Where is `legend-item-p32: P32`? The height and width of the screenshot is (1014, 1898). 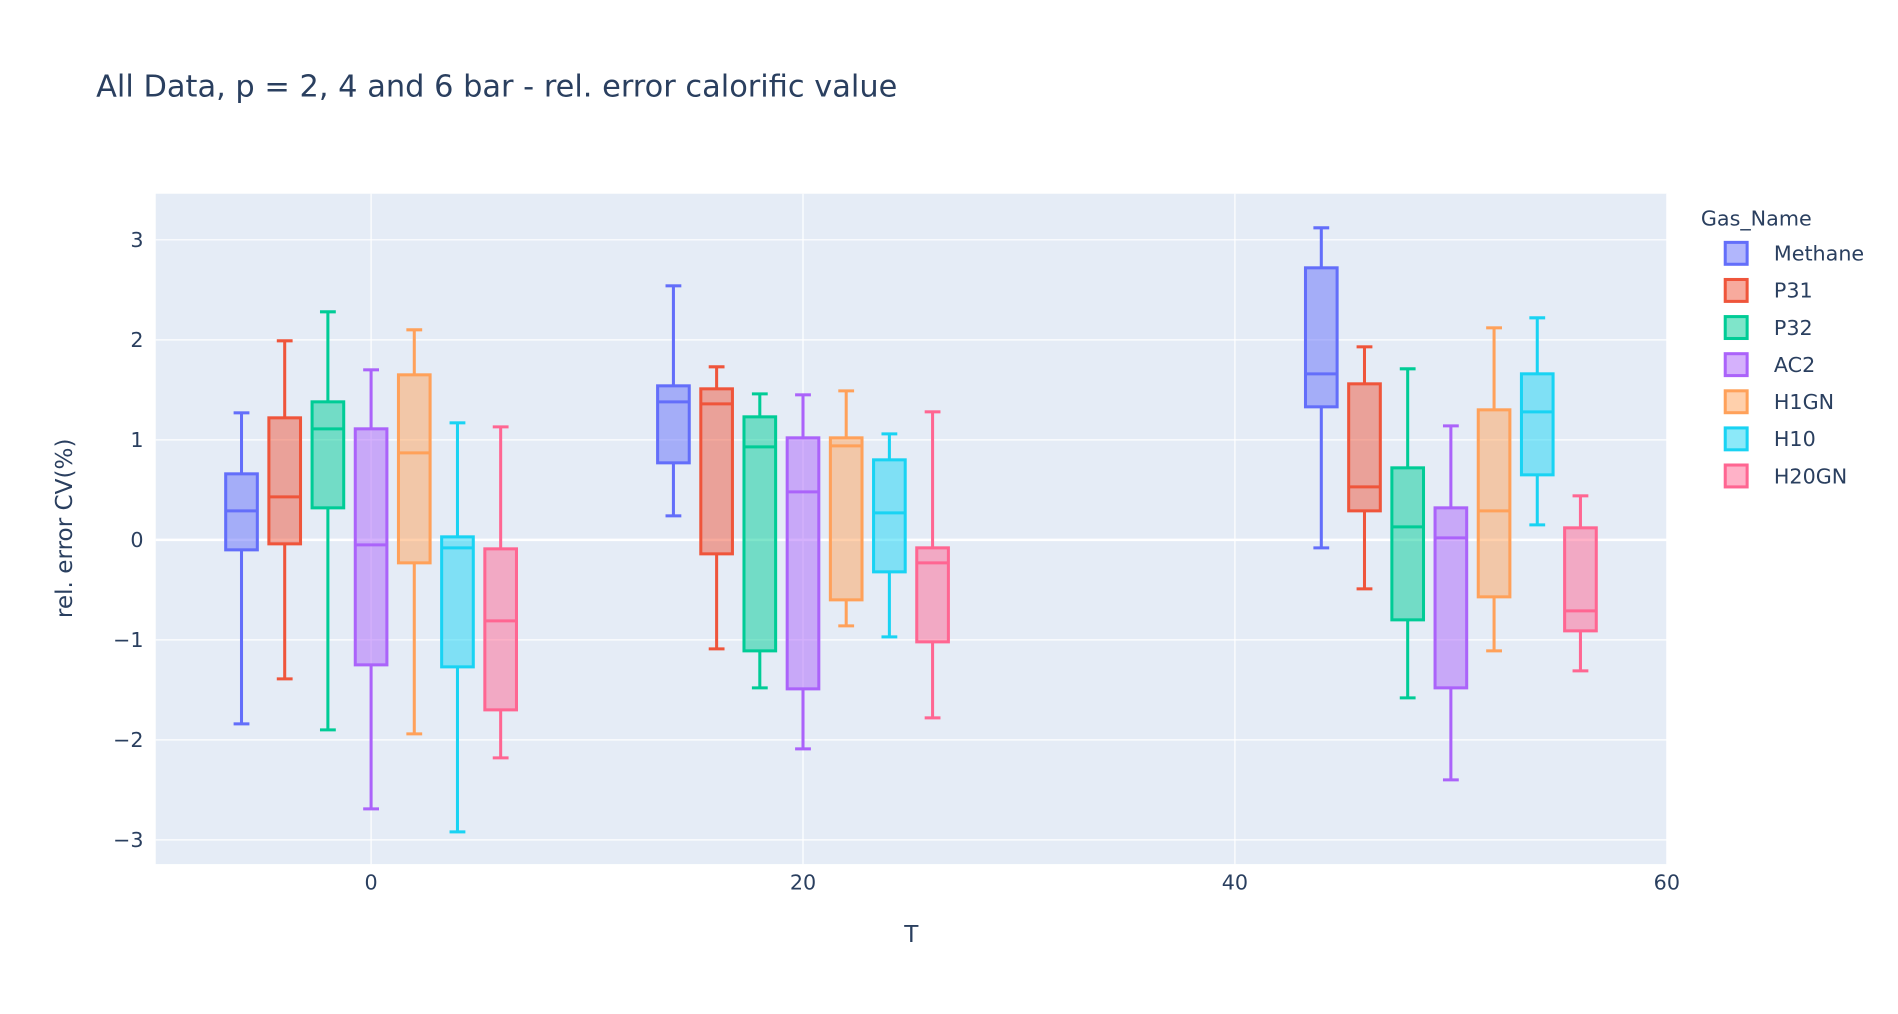 legend-item-p32: P32 is located at coordinates (1768, 328).